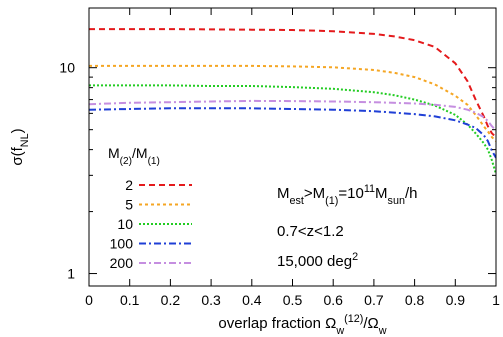 Image resolution: width=503 pixels, height=337 pixels. Describe the element at coordinates (456, 300) in the screenshot. I see `x-tick-label: 0.9` at that location.